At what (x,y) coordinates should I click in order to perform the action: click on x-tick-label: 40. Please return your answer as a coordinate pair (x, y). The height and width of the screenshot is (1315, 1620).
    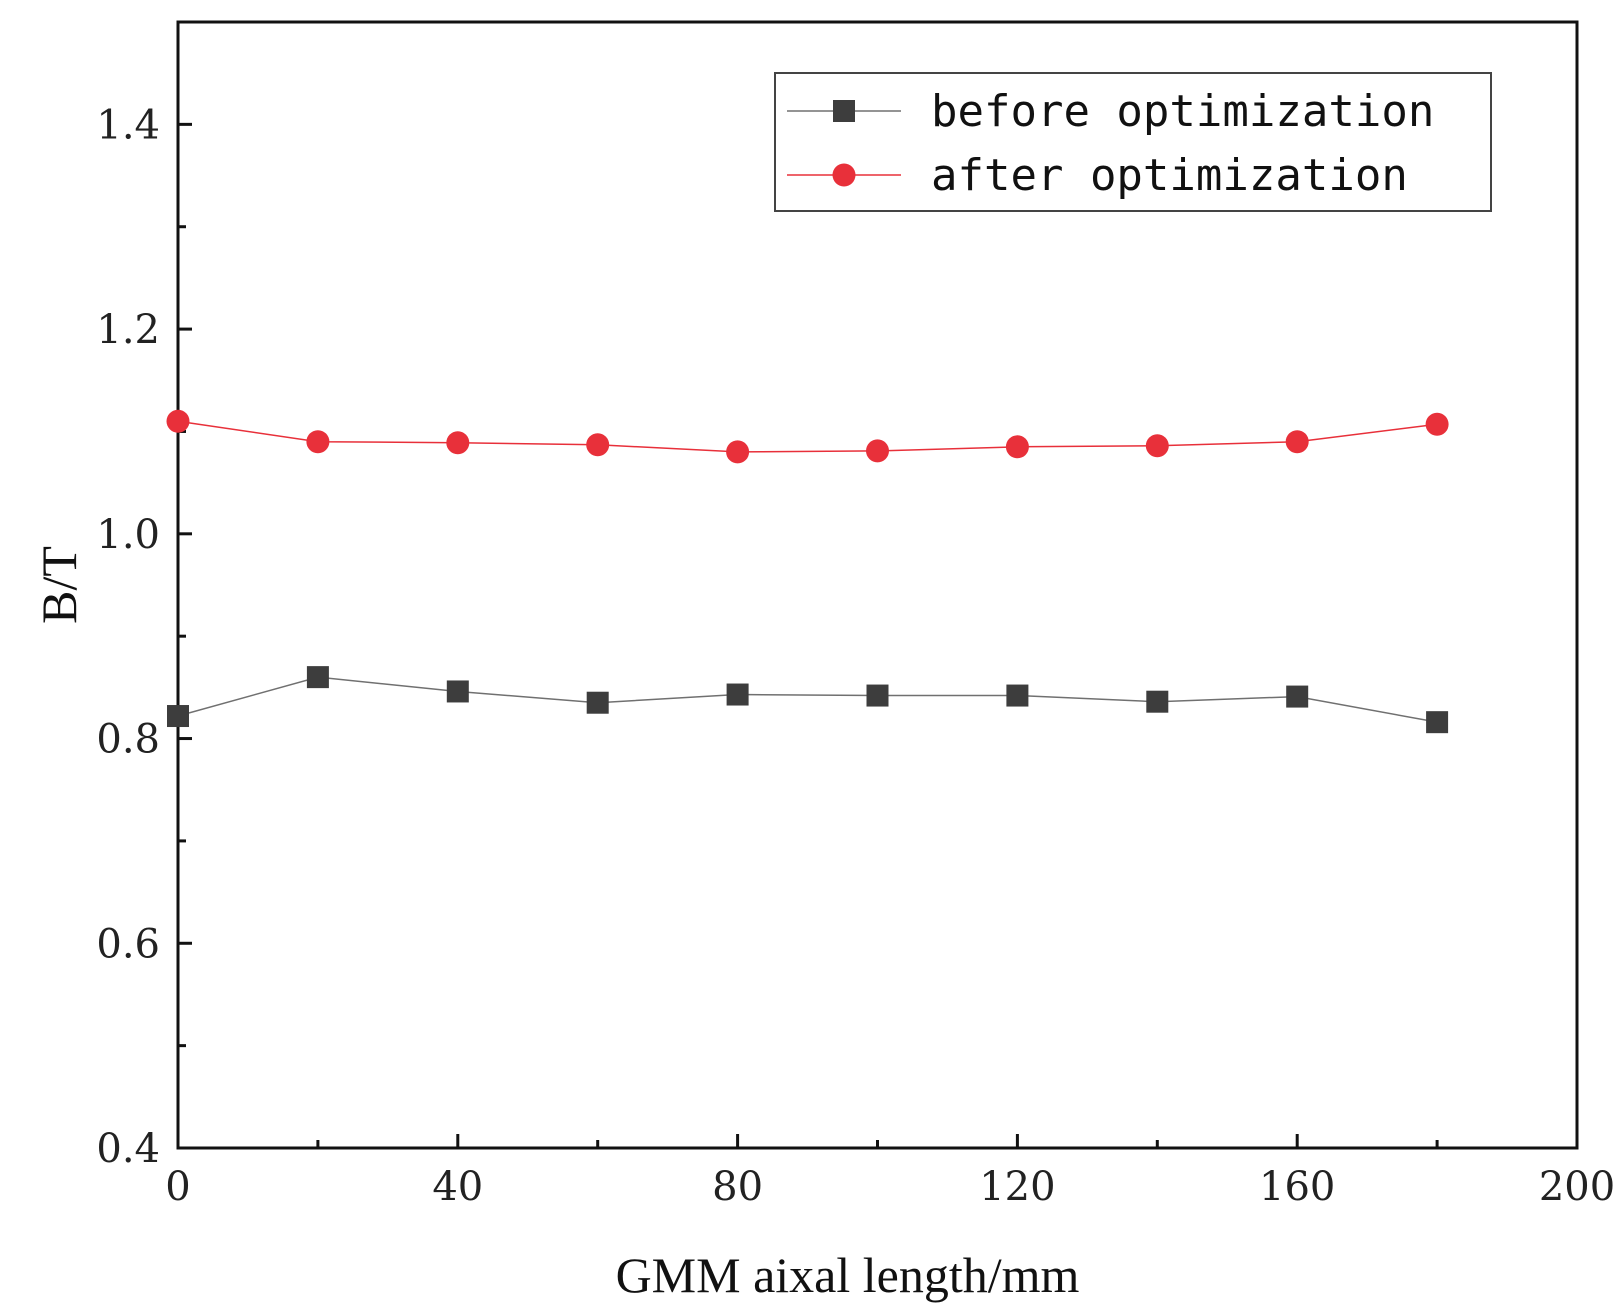
    Looking at the image, I should click on (457, 1187).